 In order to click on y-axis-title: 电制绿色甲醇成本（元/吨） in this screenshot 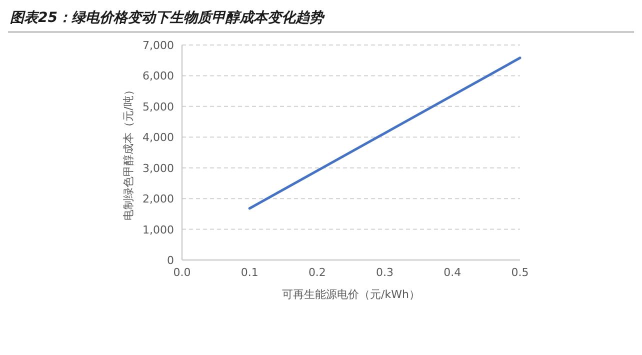, I will do `click(128, 152)`.